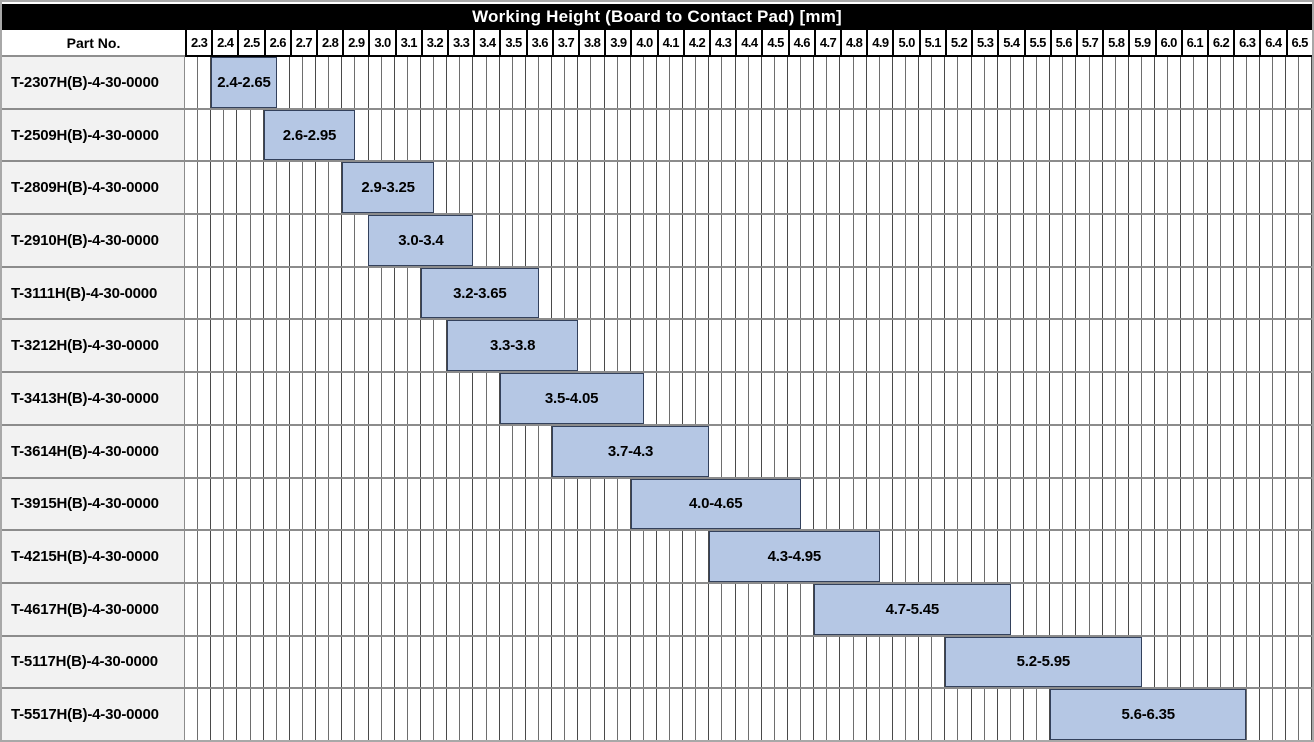 Image resolution: width=1314 pixels, height=742 pixels. I want to click on table-row: T-4215H(B)-4-30-0000 4.3-4.95, so click(657, 557).